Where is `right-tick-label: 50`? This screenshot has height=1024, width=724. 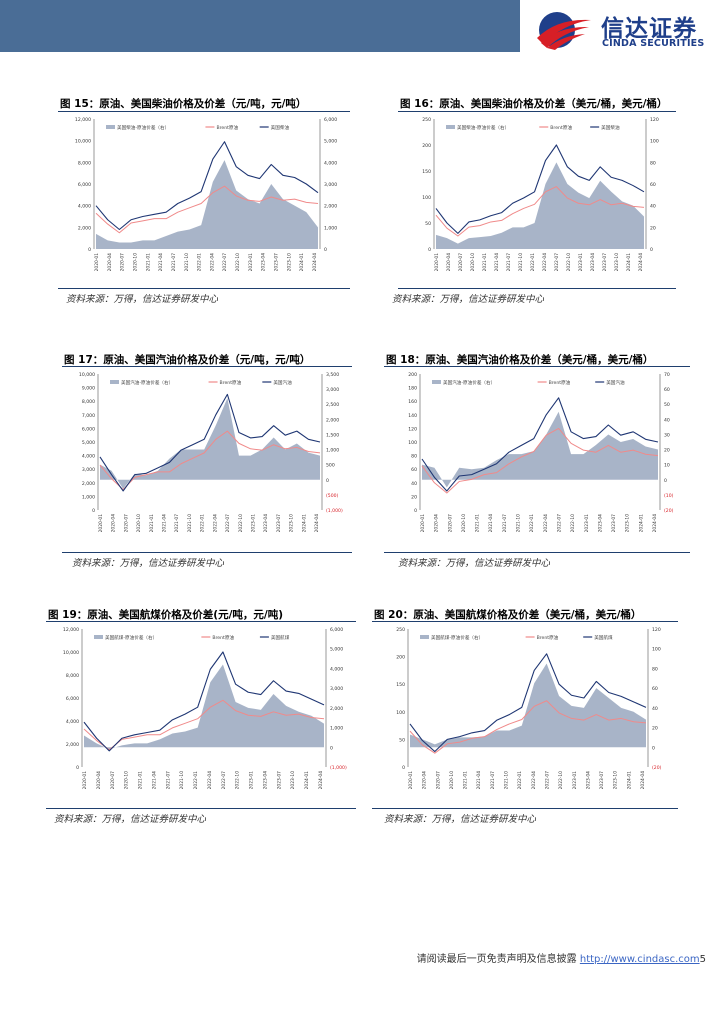 right-tick-label: 50 is located at coordinates (667, 405).